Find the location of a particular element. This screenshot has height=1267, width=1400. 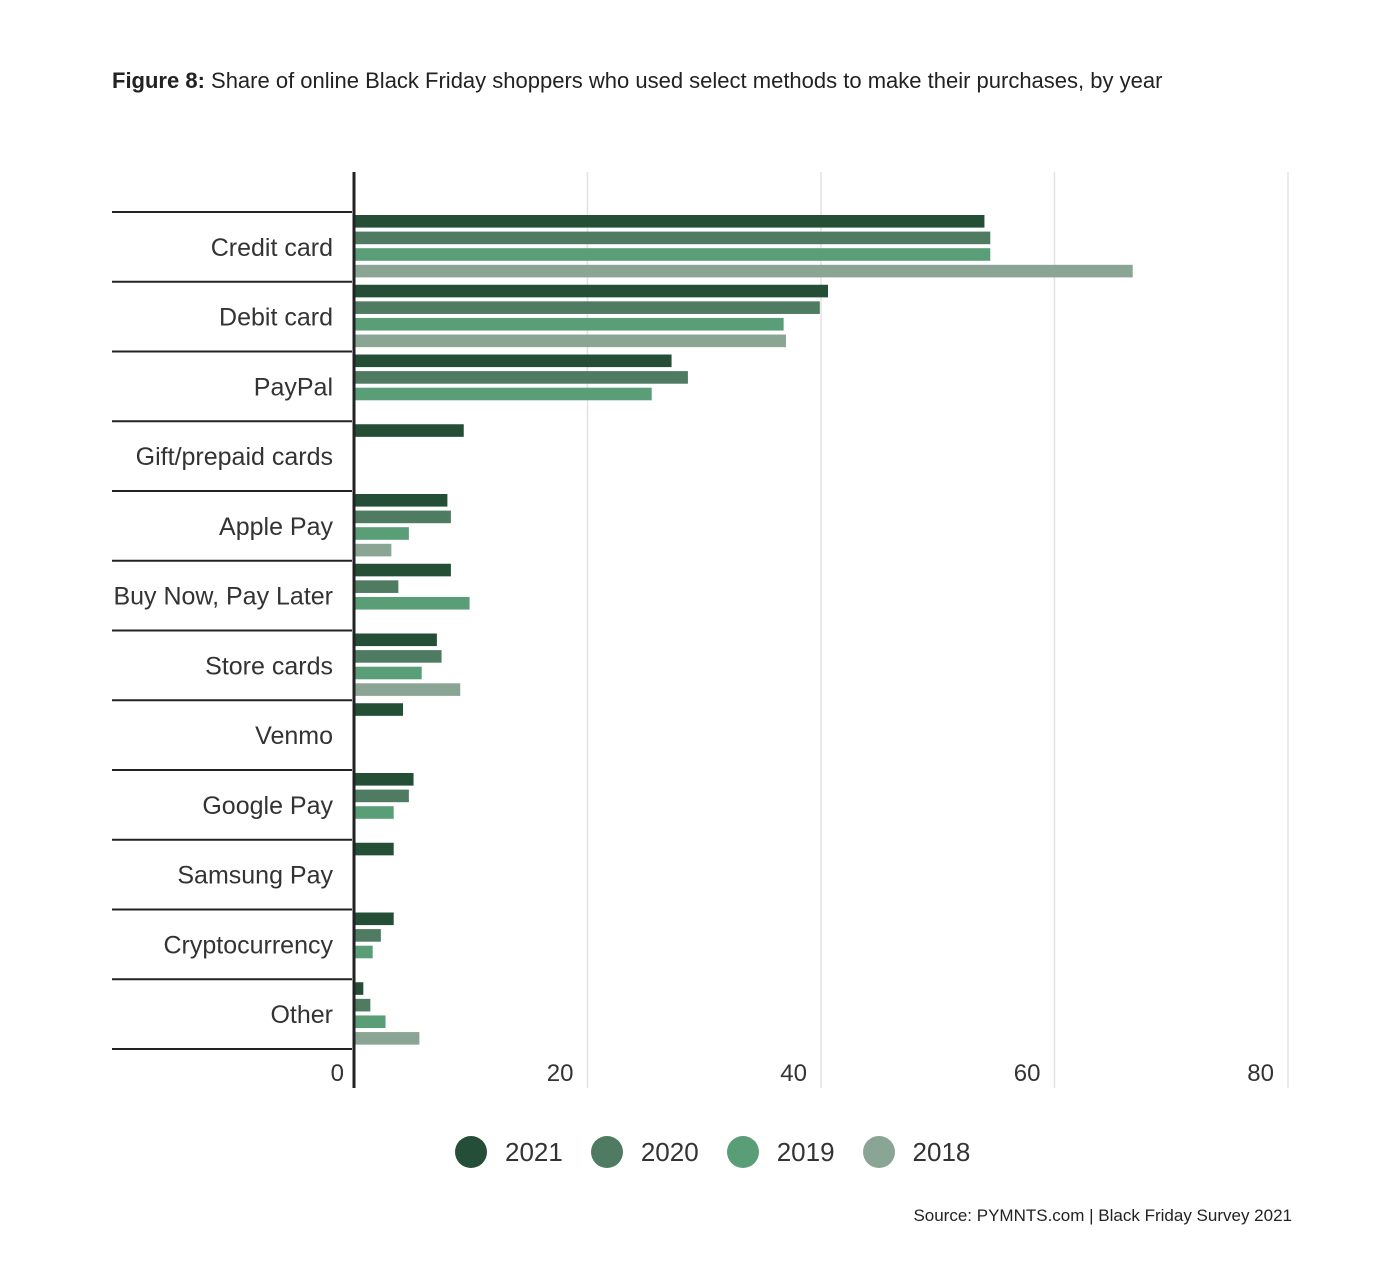

bar-apple-pay-2021 is located at coordinates (401, 500).